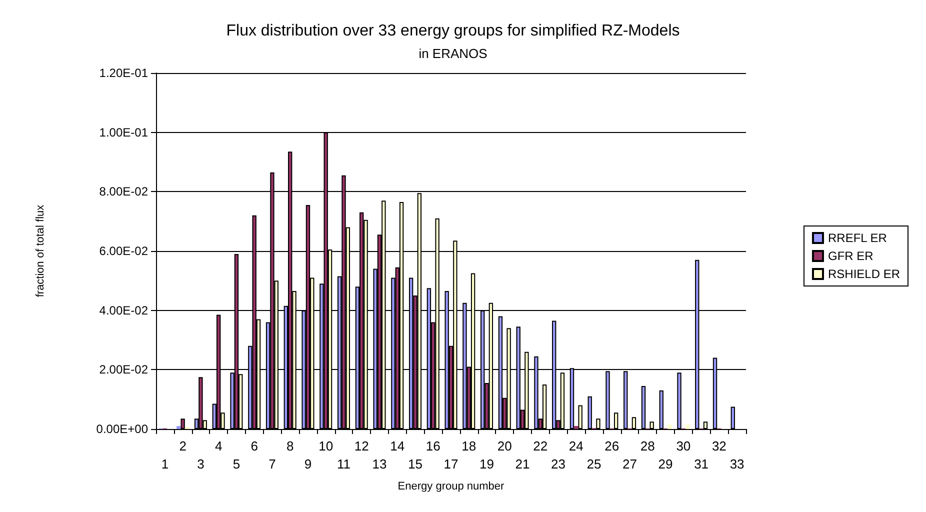 Image resolution: width=926 pixels, height=512 pixels. Describe the element at coordinates (218, 446) in the screenshot. I see `x-tick-label: 4` at that location.